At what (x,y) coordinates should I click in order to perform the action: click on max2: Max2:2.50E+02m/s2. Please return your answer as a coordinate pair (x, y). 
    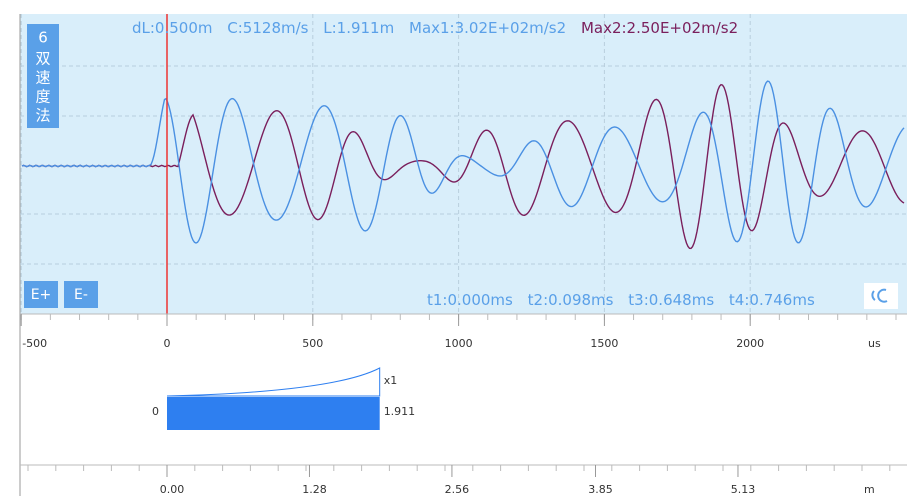
    Looking at the image, I should click on (659, 28).